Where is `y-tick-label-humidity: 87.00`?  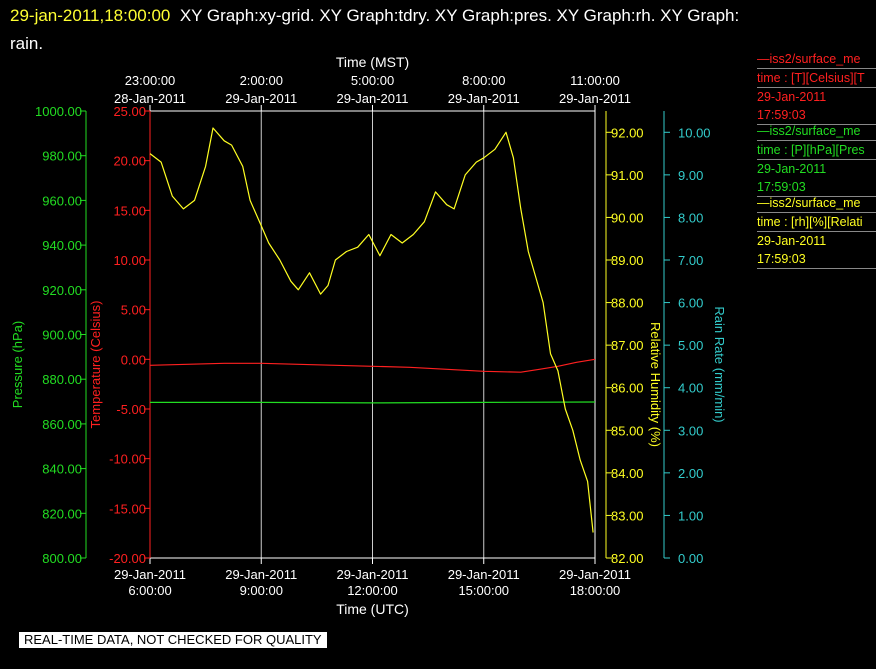 y-tick-label-humidity: 87.00 is located at coordinates (627, 345).